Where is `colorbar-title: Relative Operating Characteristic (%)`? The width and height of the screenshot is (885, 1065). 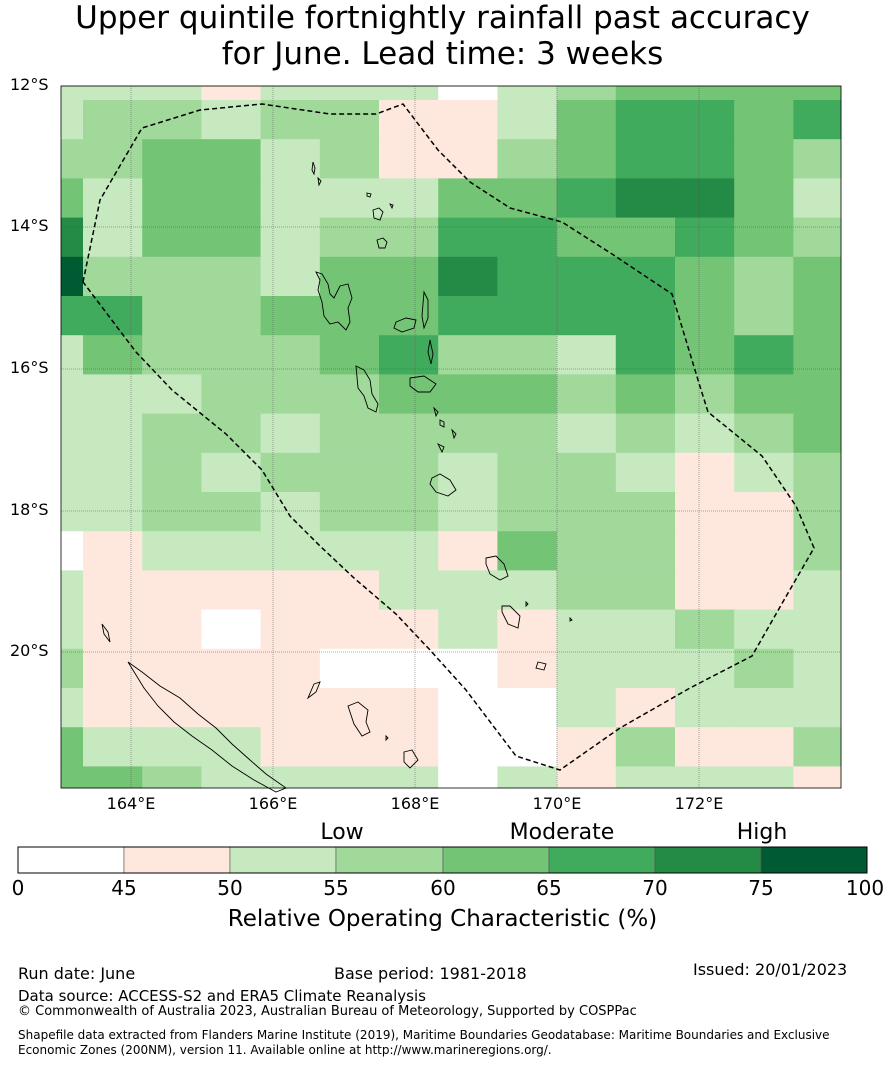 colorbar-title: Relative Operating Characteristic (%) is located at coordinates (442, 919).